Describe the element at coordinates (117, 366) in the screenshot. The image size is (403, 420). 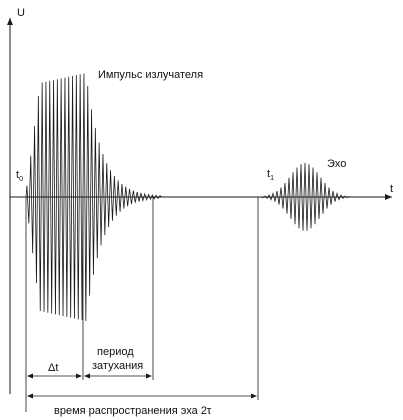
I see `damping-period-label-line2: затухания` at that location.